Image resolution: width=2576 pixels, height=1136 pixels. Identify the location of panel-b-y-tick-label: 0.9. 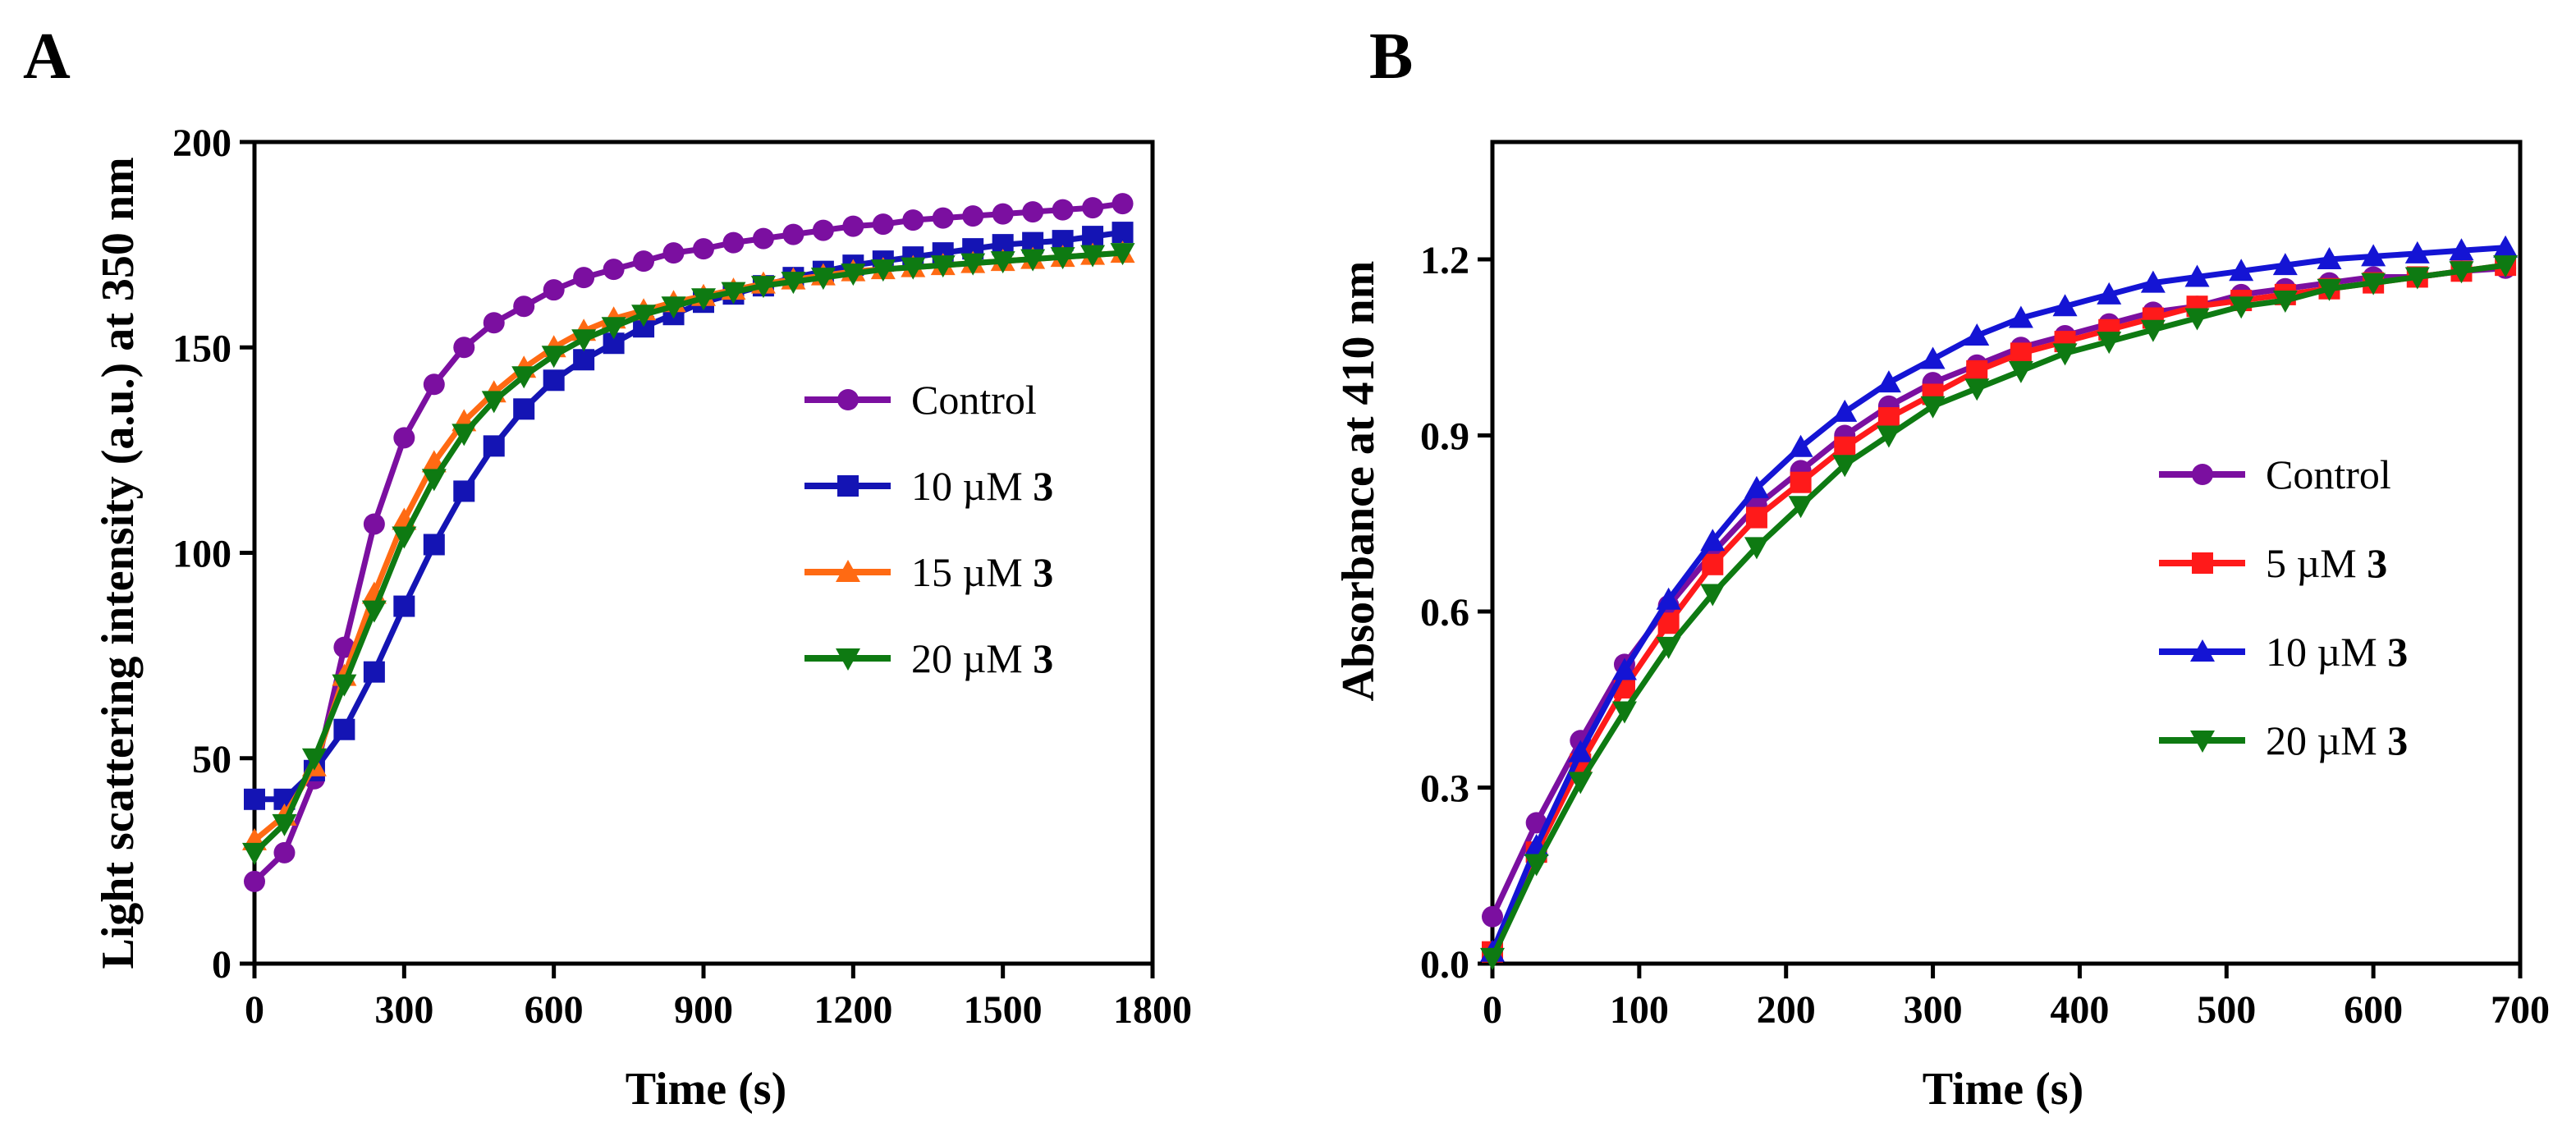
(1445, 437).